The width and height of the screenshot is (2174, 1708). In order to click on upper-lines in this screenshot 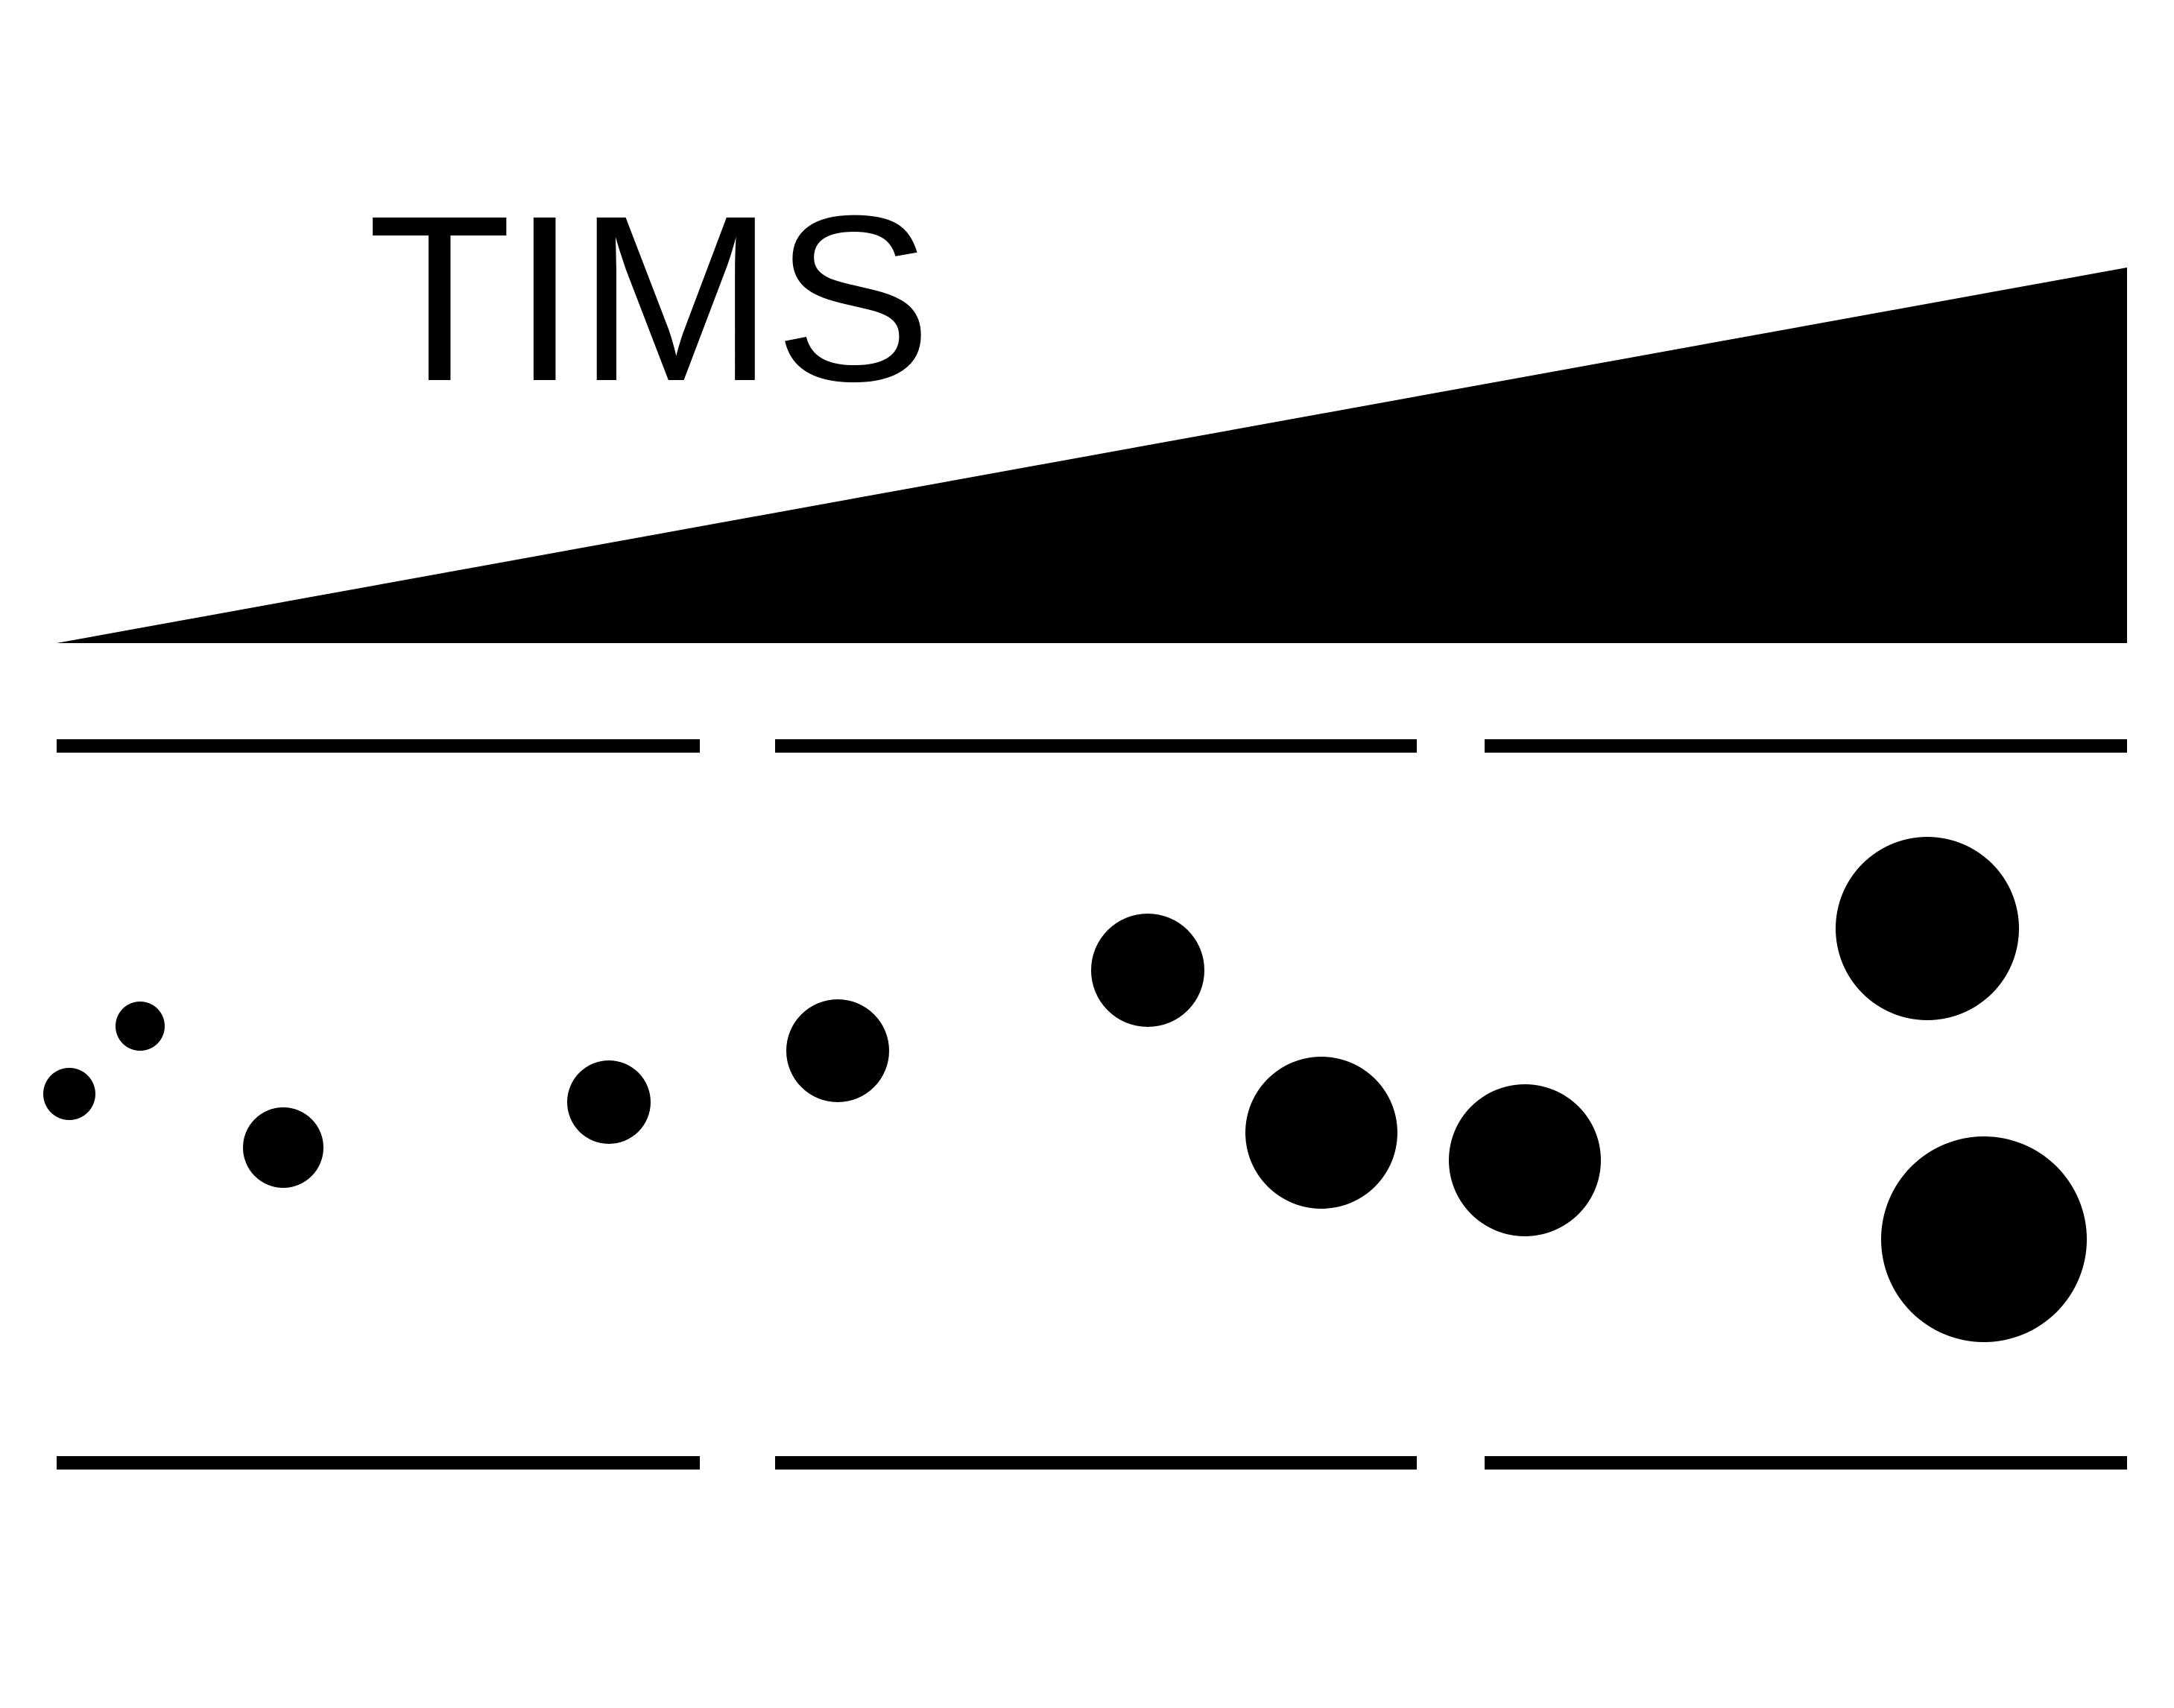, I will do `click(1092, 746)`.